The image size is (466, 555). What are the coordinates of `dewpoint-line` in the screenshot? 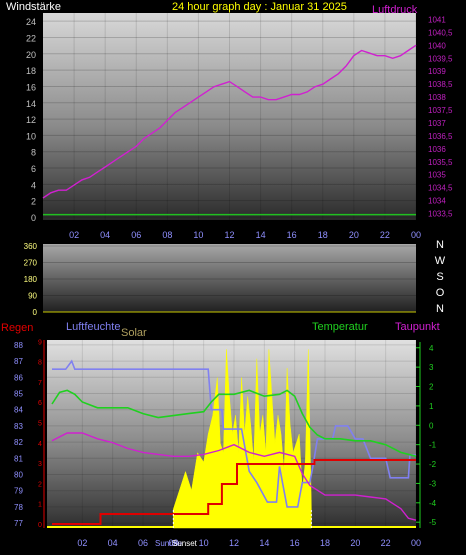 It's located at (234, 476).